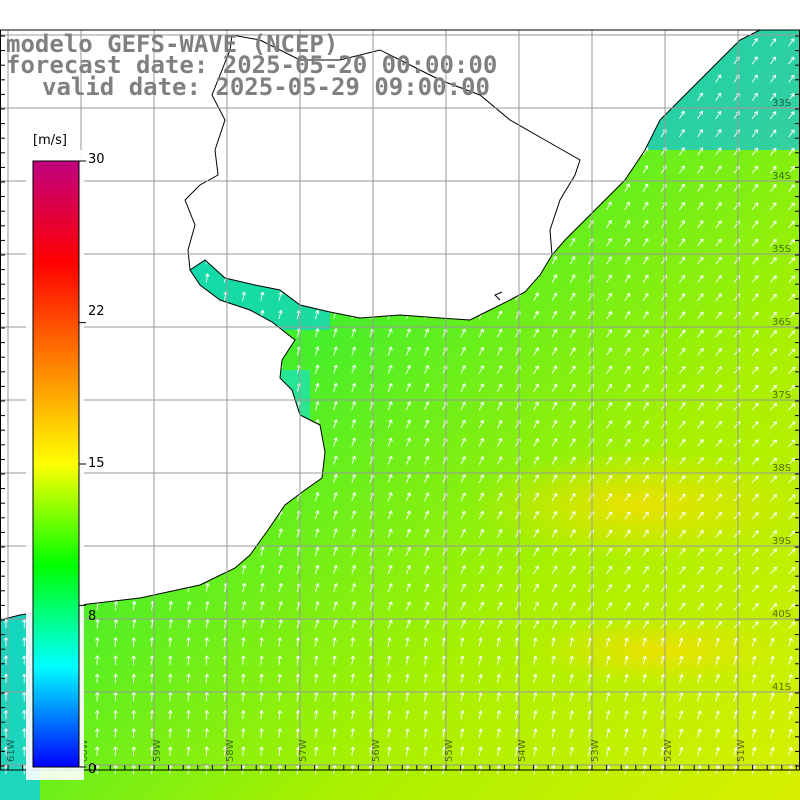 The image size is (800, 800). I want to click on latitude-label: 34S, so click(781, 176).